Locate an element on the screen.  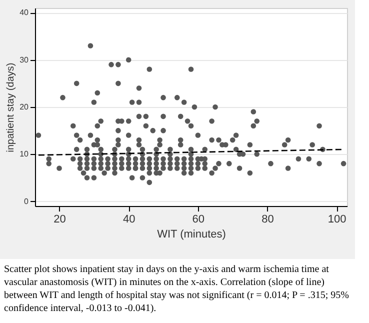
x-axis-title: WIT (minutes) is located at coordinates (191, 234).